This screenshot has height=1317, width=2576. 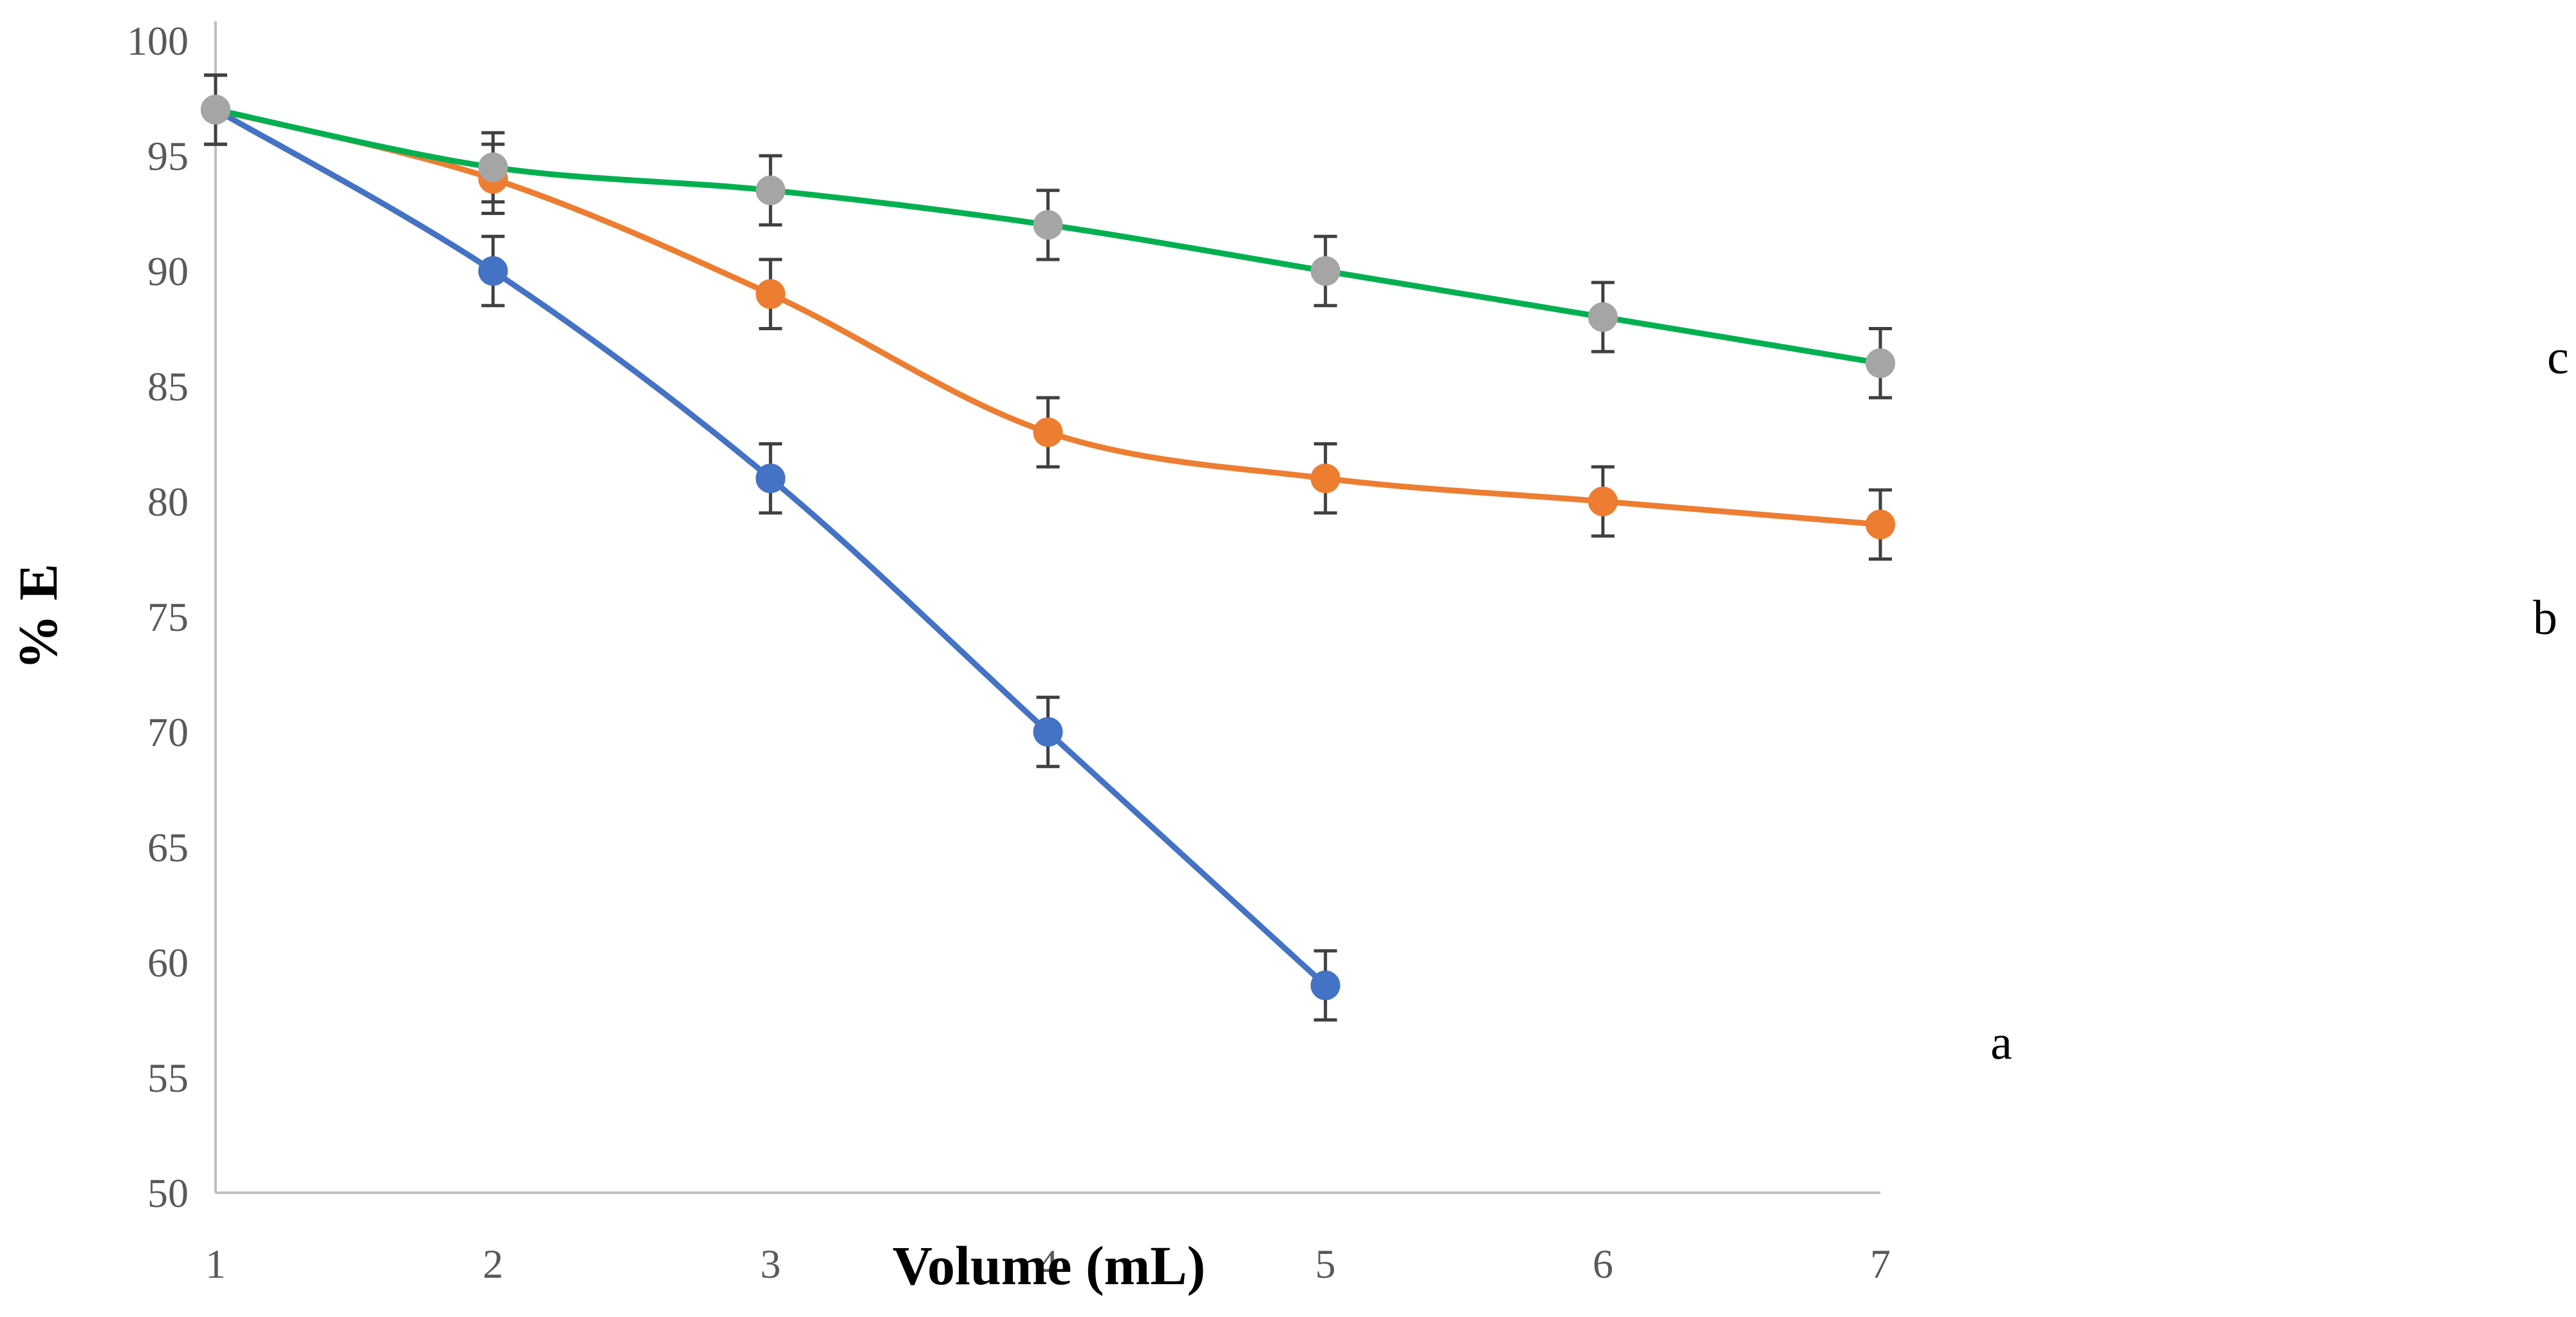 What do you see at coordinates (1325, 1264) in the screenshot?
I see `x-tick-label: 5` at bounding box center [1325, 1264].